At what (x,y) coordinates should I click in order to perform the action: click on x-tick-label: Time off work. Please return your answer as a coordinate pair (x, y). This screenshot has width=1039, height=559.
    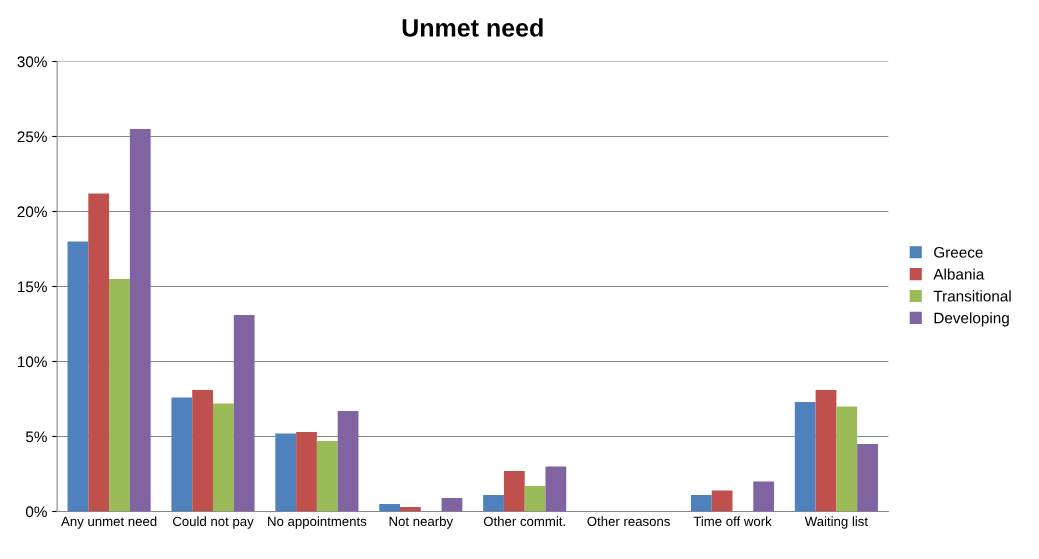
    Looking at the image, I should click on (732, 521).